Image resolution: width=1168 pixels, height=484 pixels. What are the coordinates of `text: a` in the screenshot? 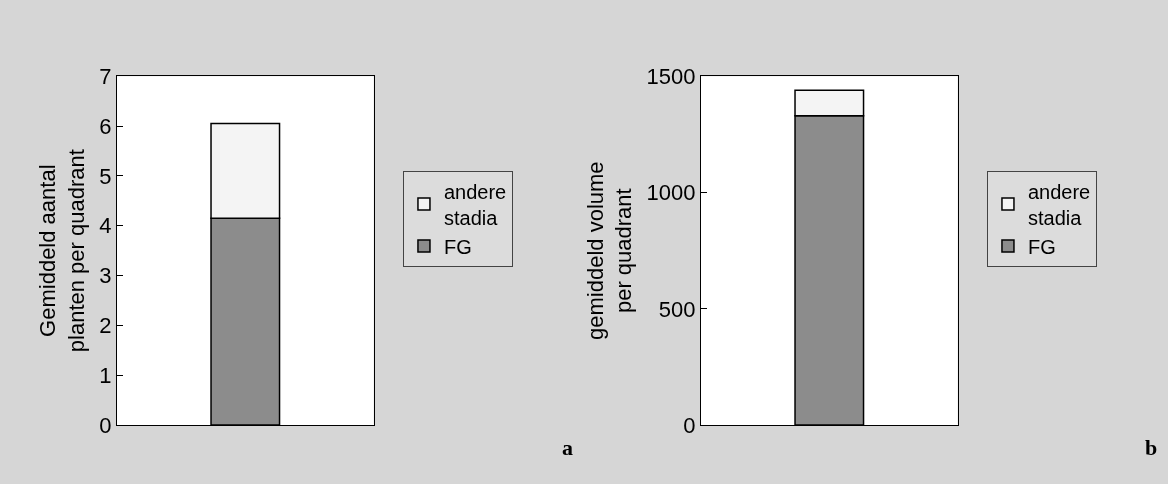 It's located at (567, 447).